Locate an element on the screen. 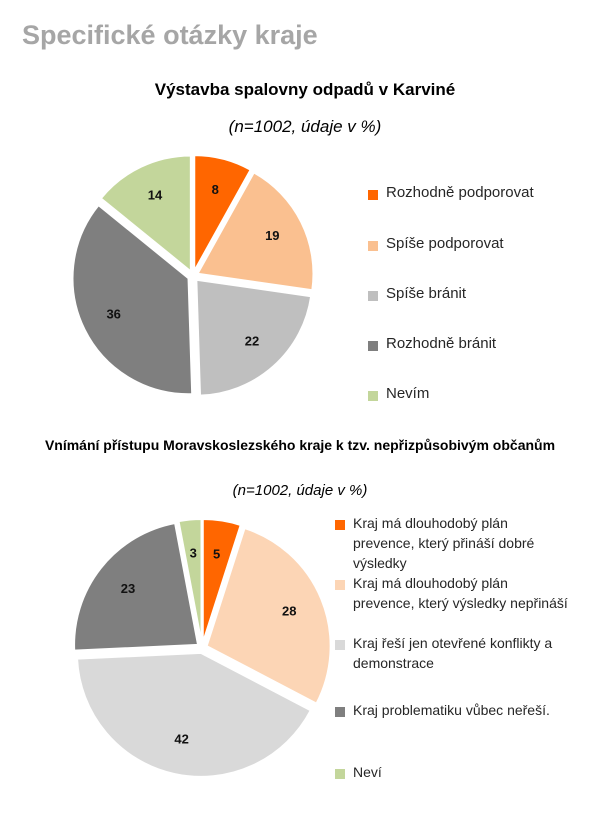 Image resolution: width=610 pixels, height=814 pixels. data-label: 28 is located at coordinates (289, 611).